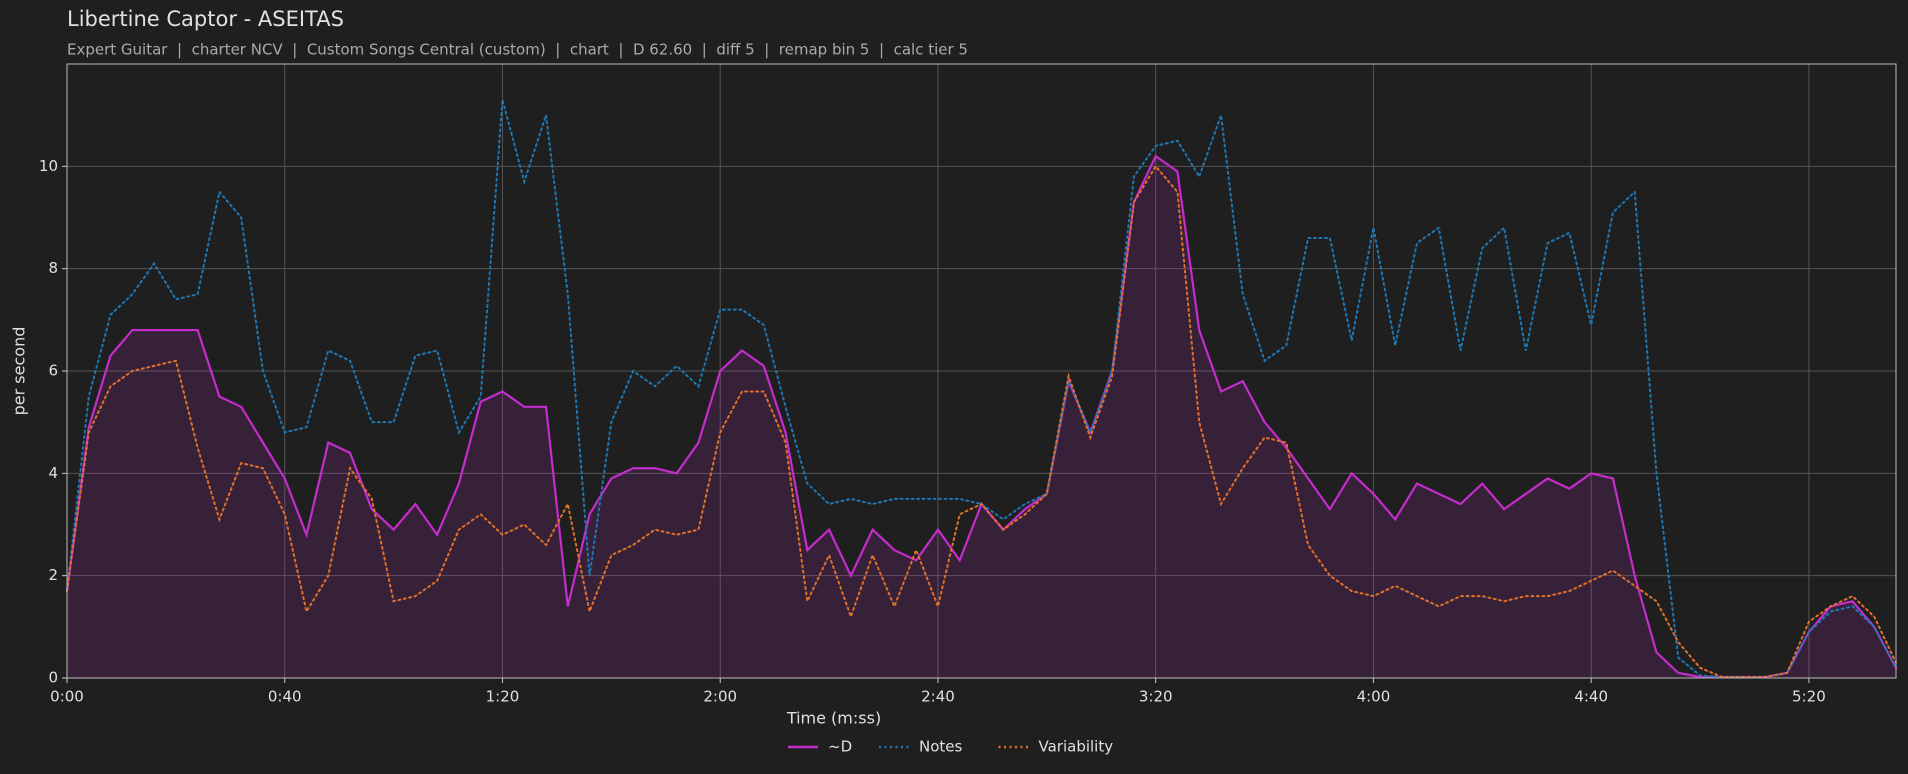 The width and height of the screenshot is (1908, 774). What do you see at coordinates (720, 697) in the screenshot?
I see `x-tick-label: 2:00` at bounding box center [720, 697].